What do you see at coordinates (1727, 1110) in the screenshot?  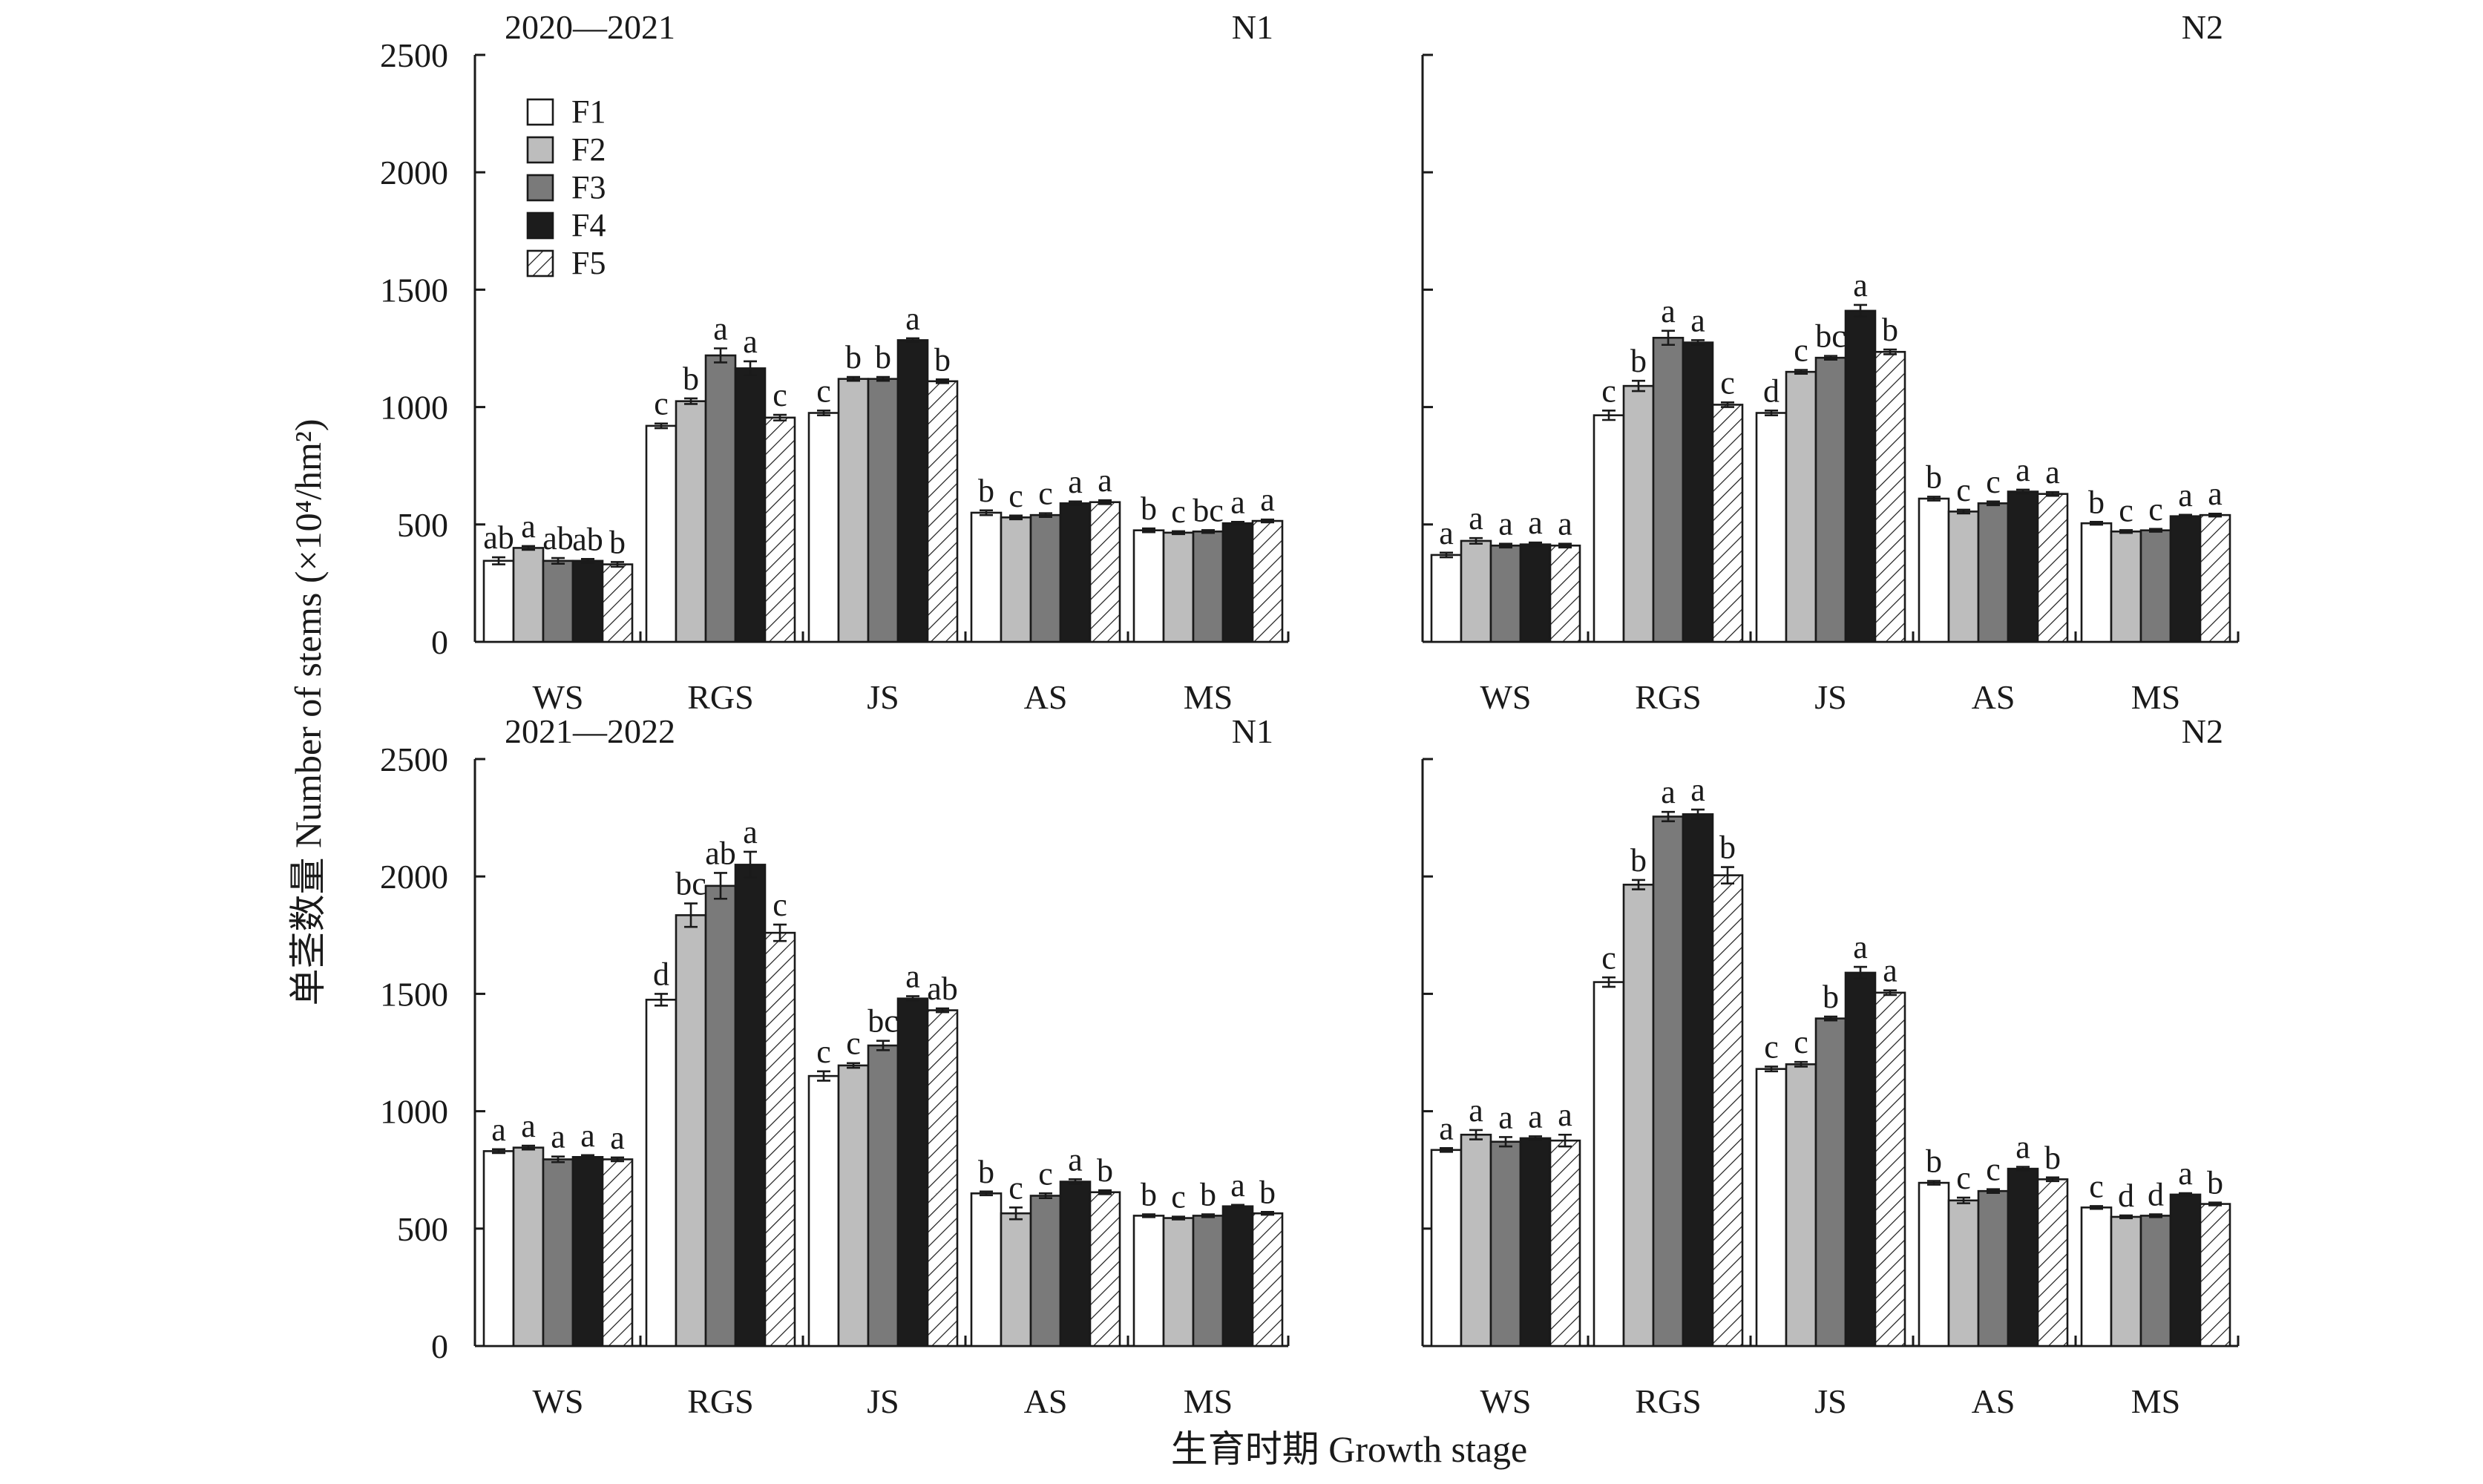 I see `bar-f5-rgs` at bounding box center [1727, 1110].